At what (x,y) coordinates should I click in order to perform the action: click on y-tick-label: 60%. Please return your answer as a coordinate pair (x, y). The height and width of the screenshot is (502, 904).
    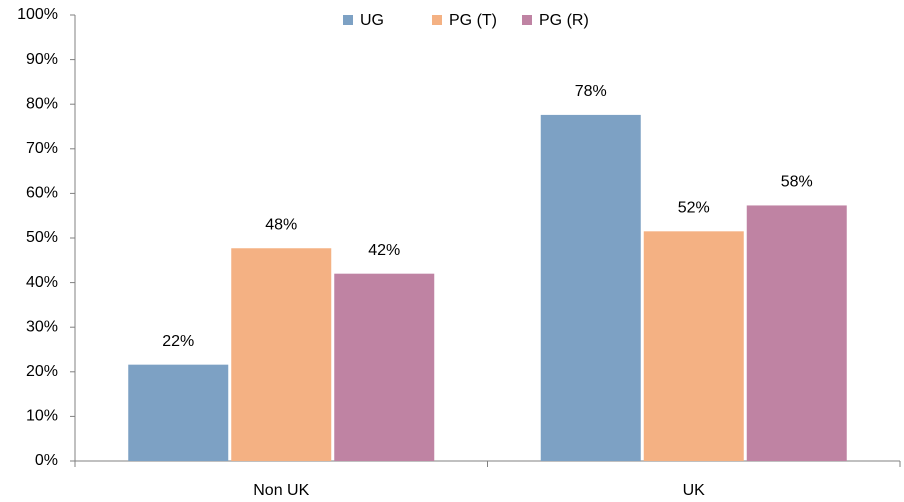
    Looking at the image, I should click on (42, 193).